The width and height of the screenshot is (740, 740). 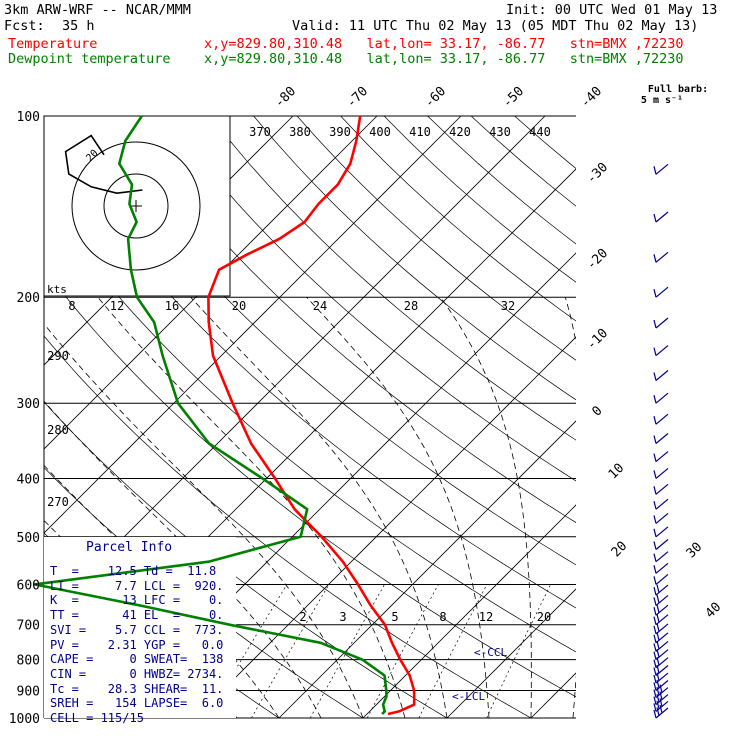 I want to click on hodograph-speed-label: 16, so click(x=172, y=306).